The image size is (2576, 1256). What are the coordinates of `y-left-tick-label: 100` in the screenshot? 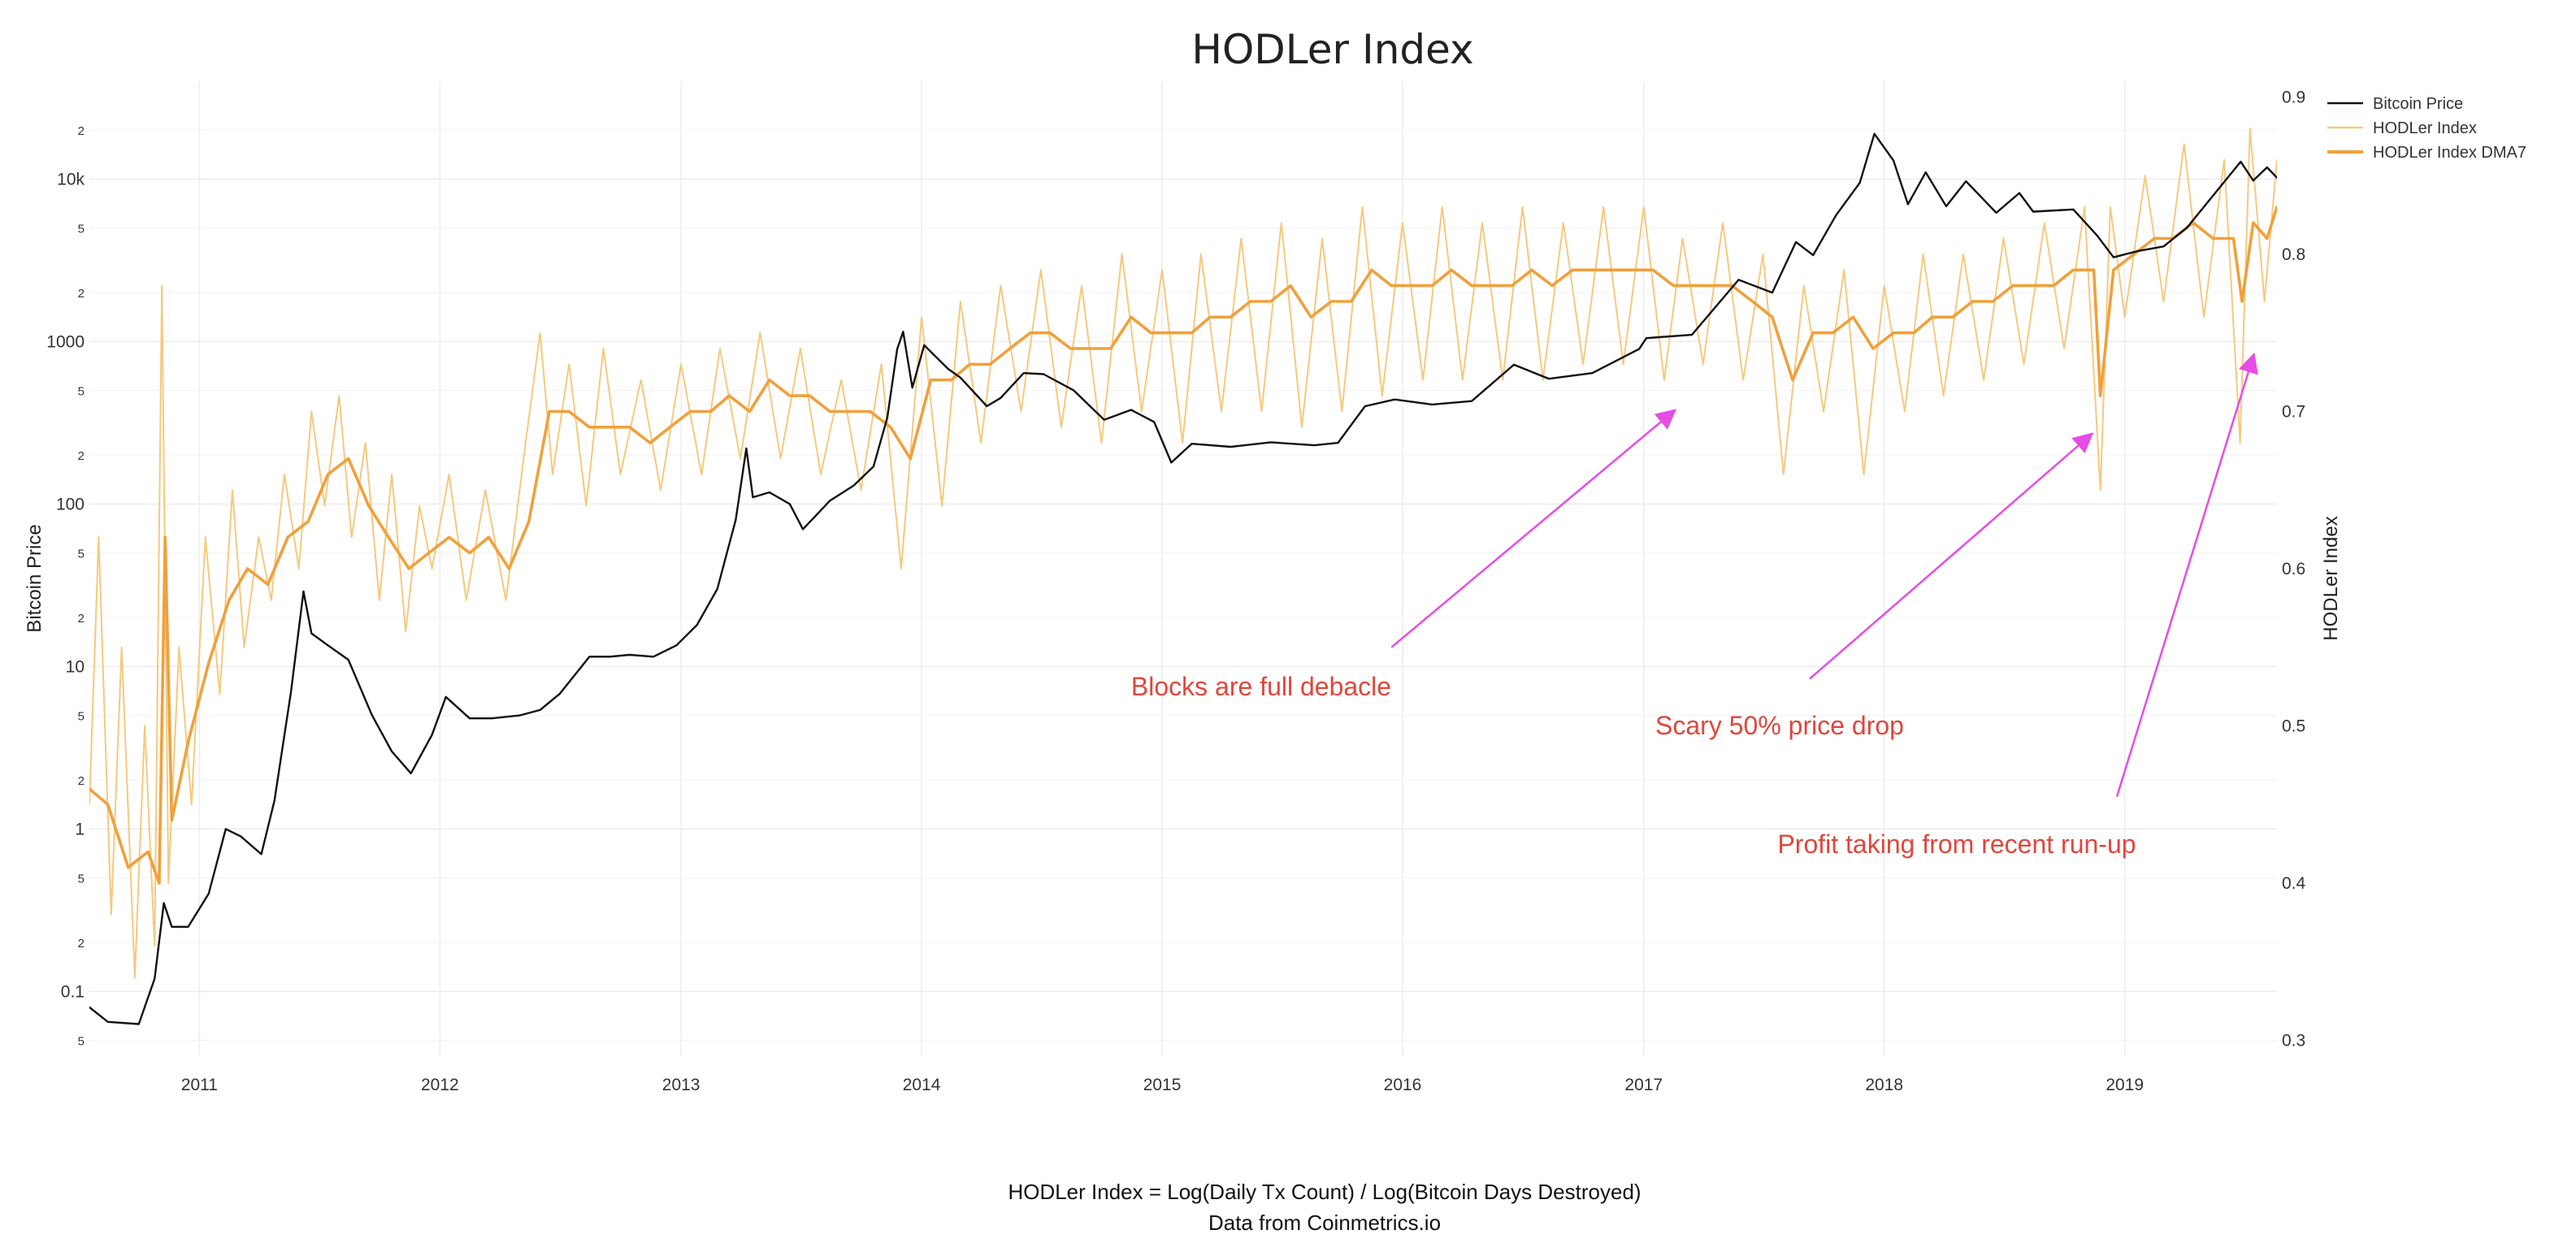 It's located at (70, 504).